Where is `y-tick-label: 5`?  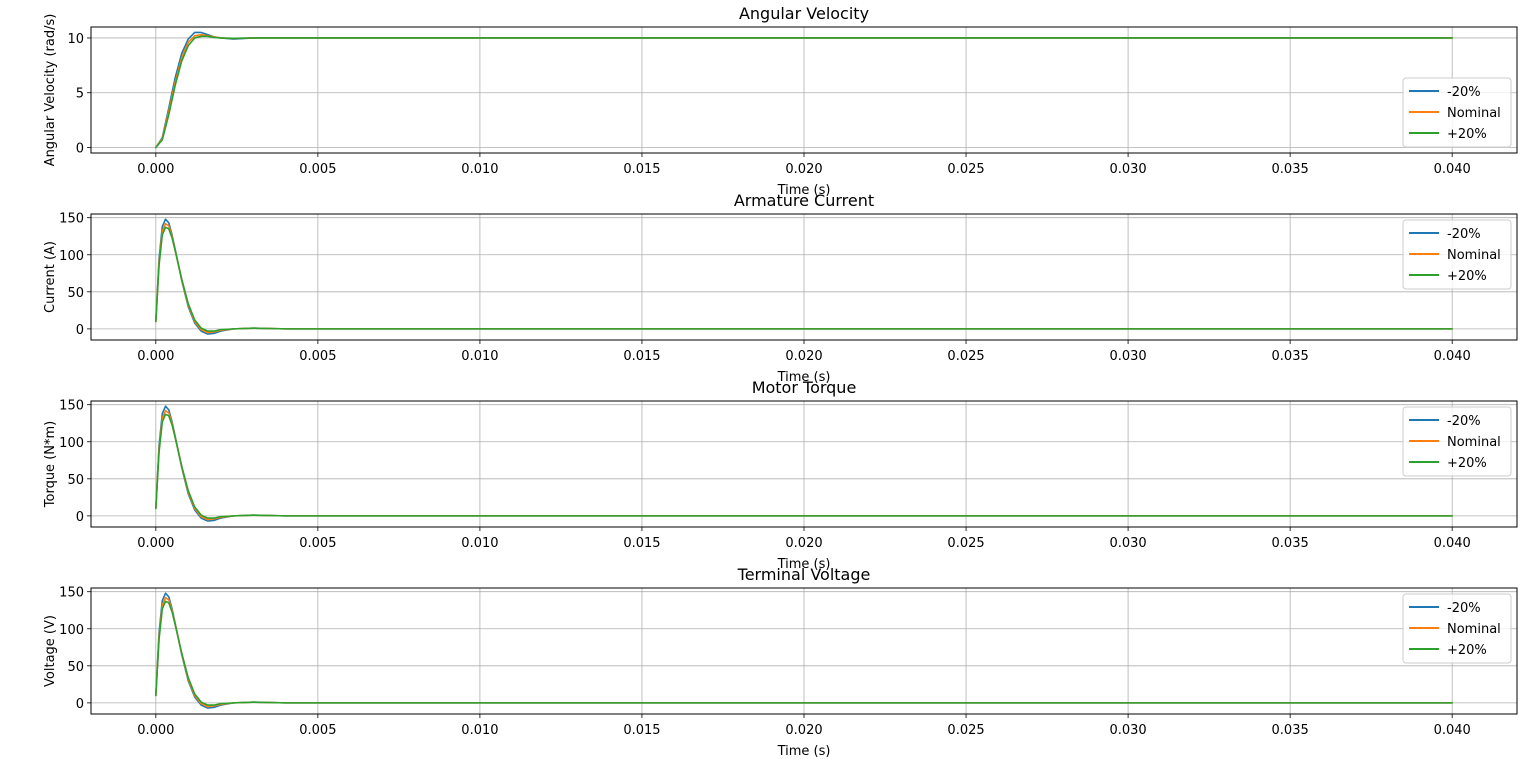 y-tick-label: 5 is located at coordinates (80, 94).